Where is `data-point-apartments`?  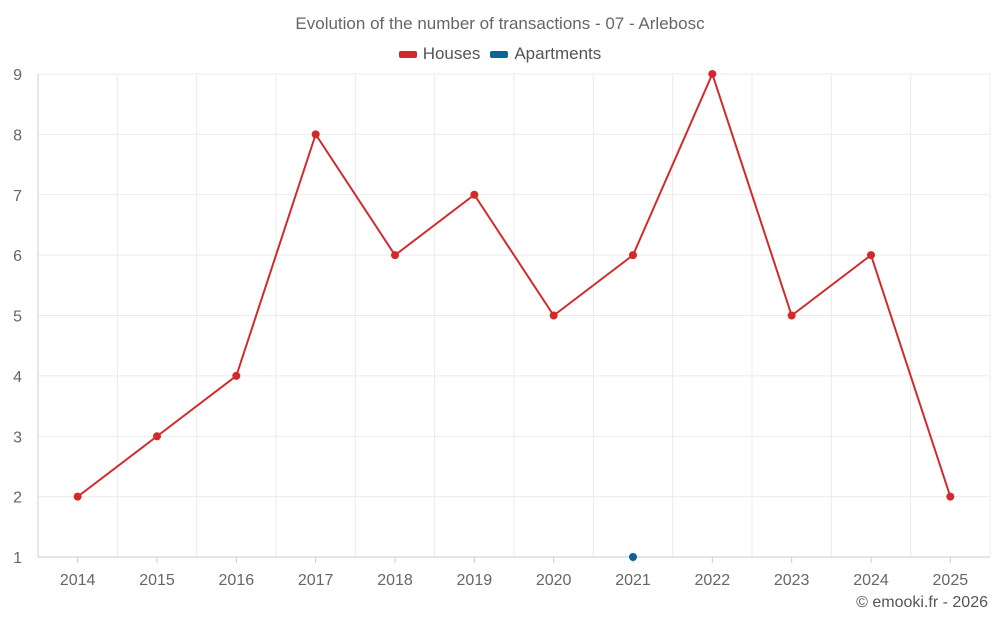
data-point-apartments is located at coordinates (633, 557).